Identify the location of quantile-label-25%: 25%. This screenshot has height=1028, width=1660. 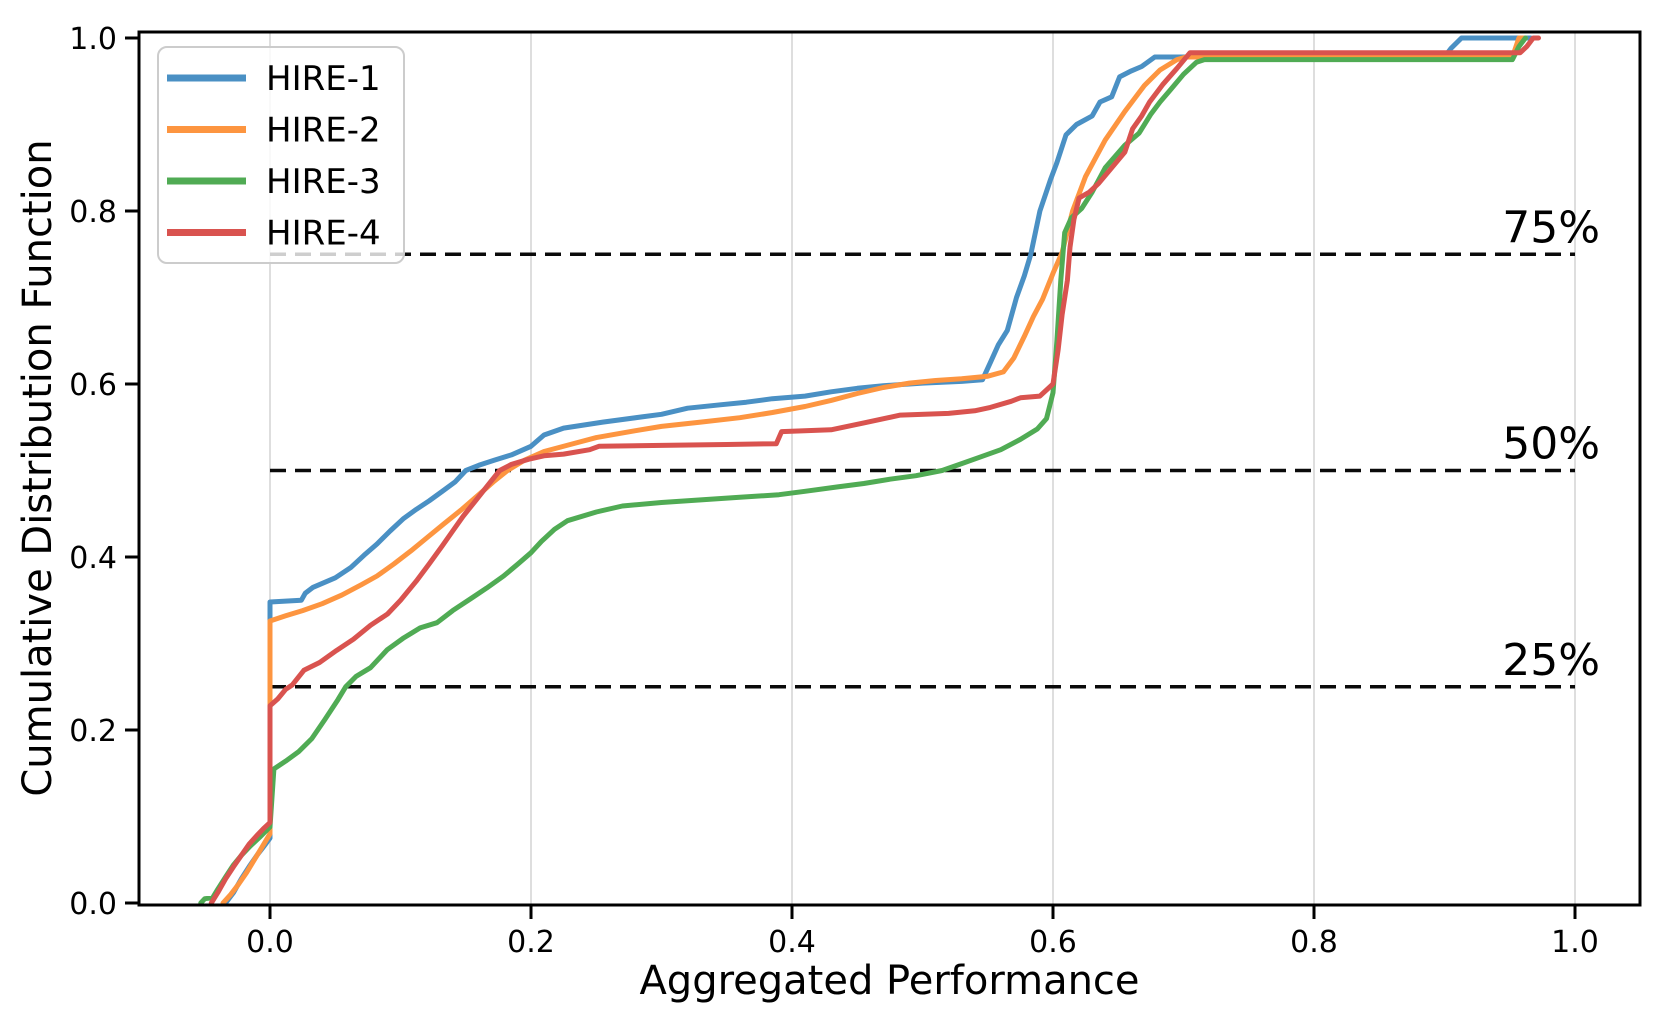
(1551, 660).